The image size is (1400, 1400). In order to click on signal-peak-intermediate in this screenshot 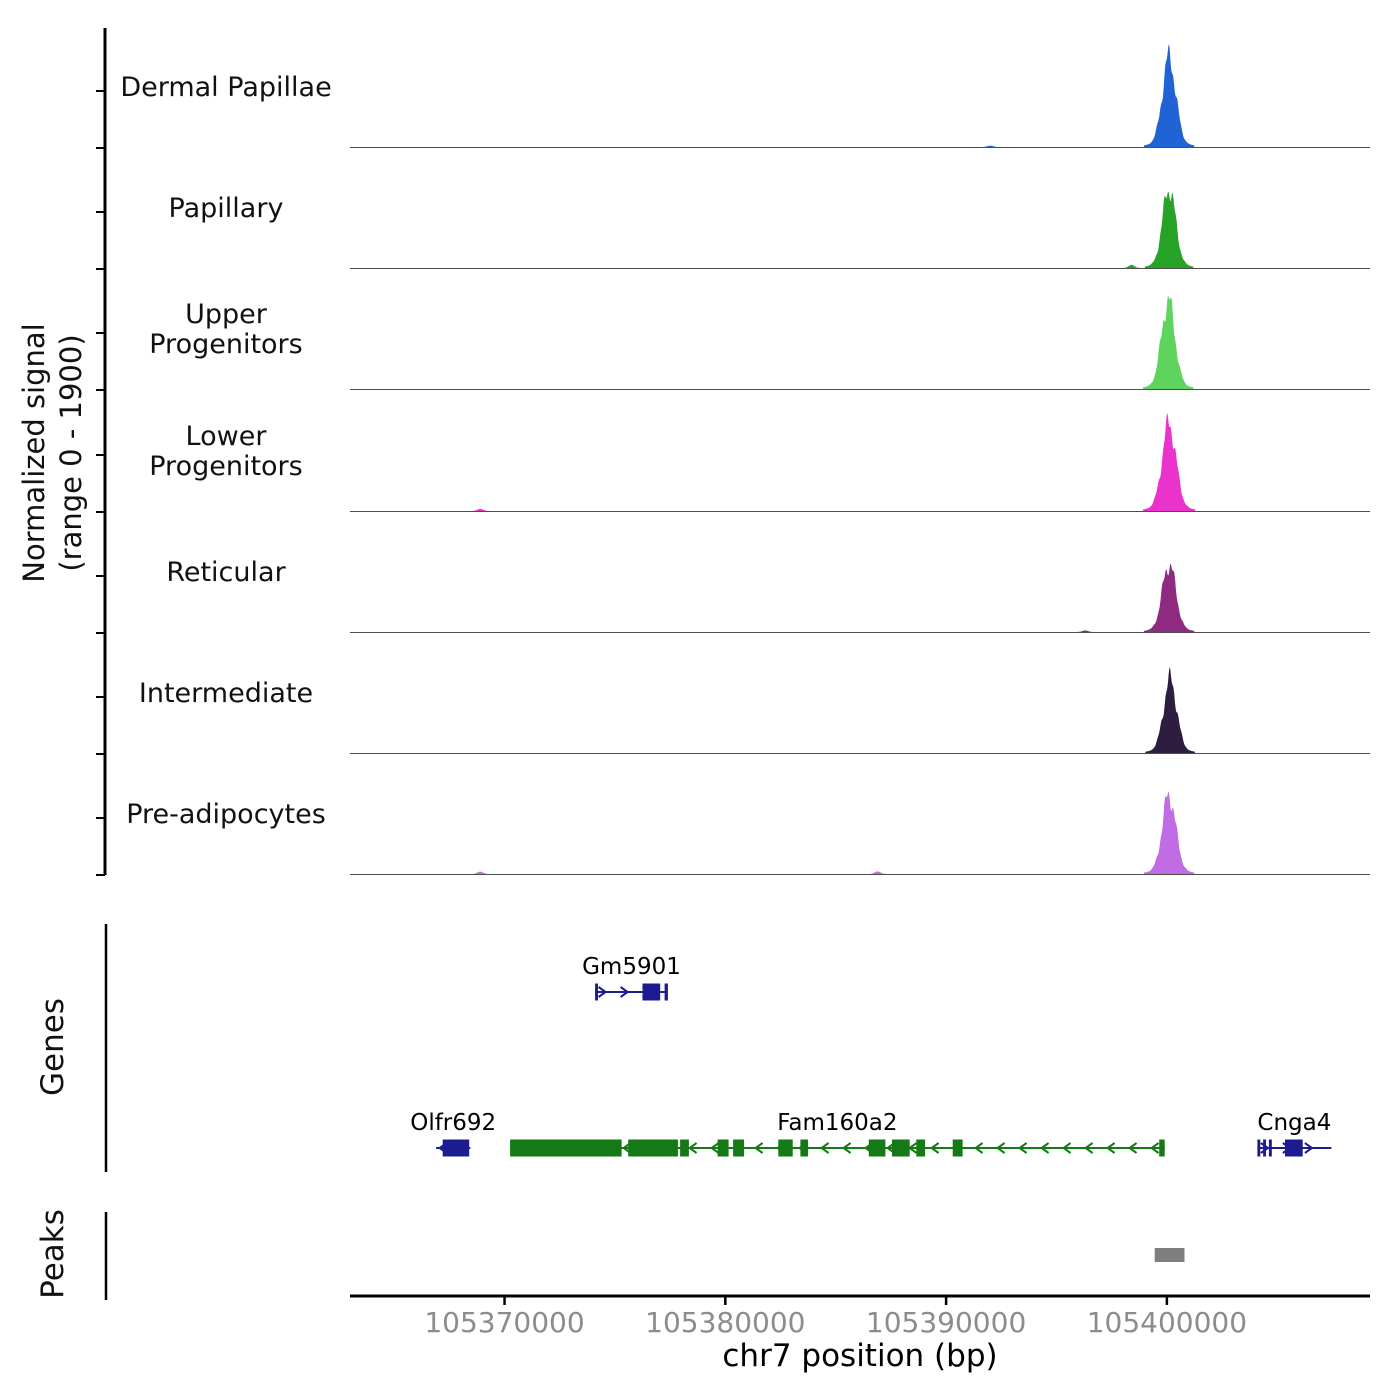, I will do `click(860, 710)`.